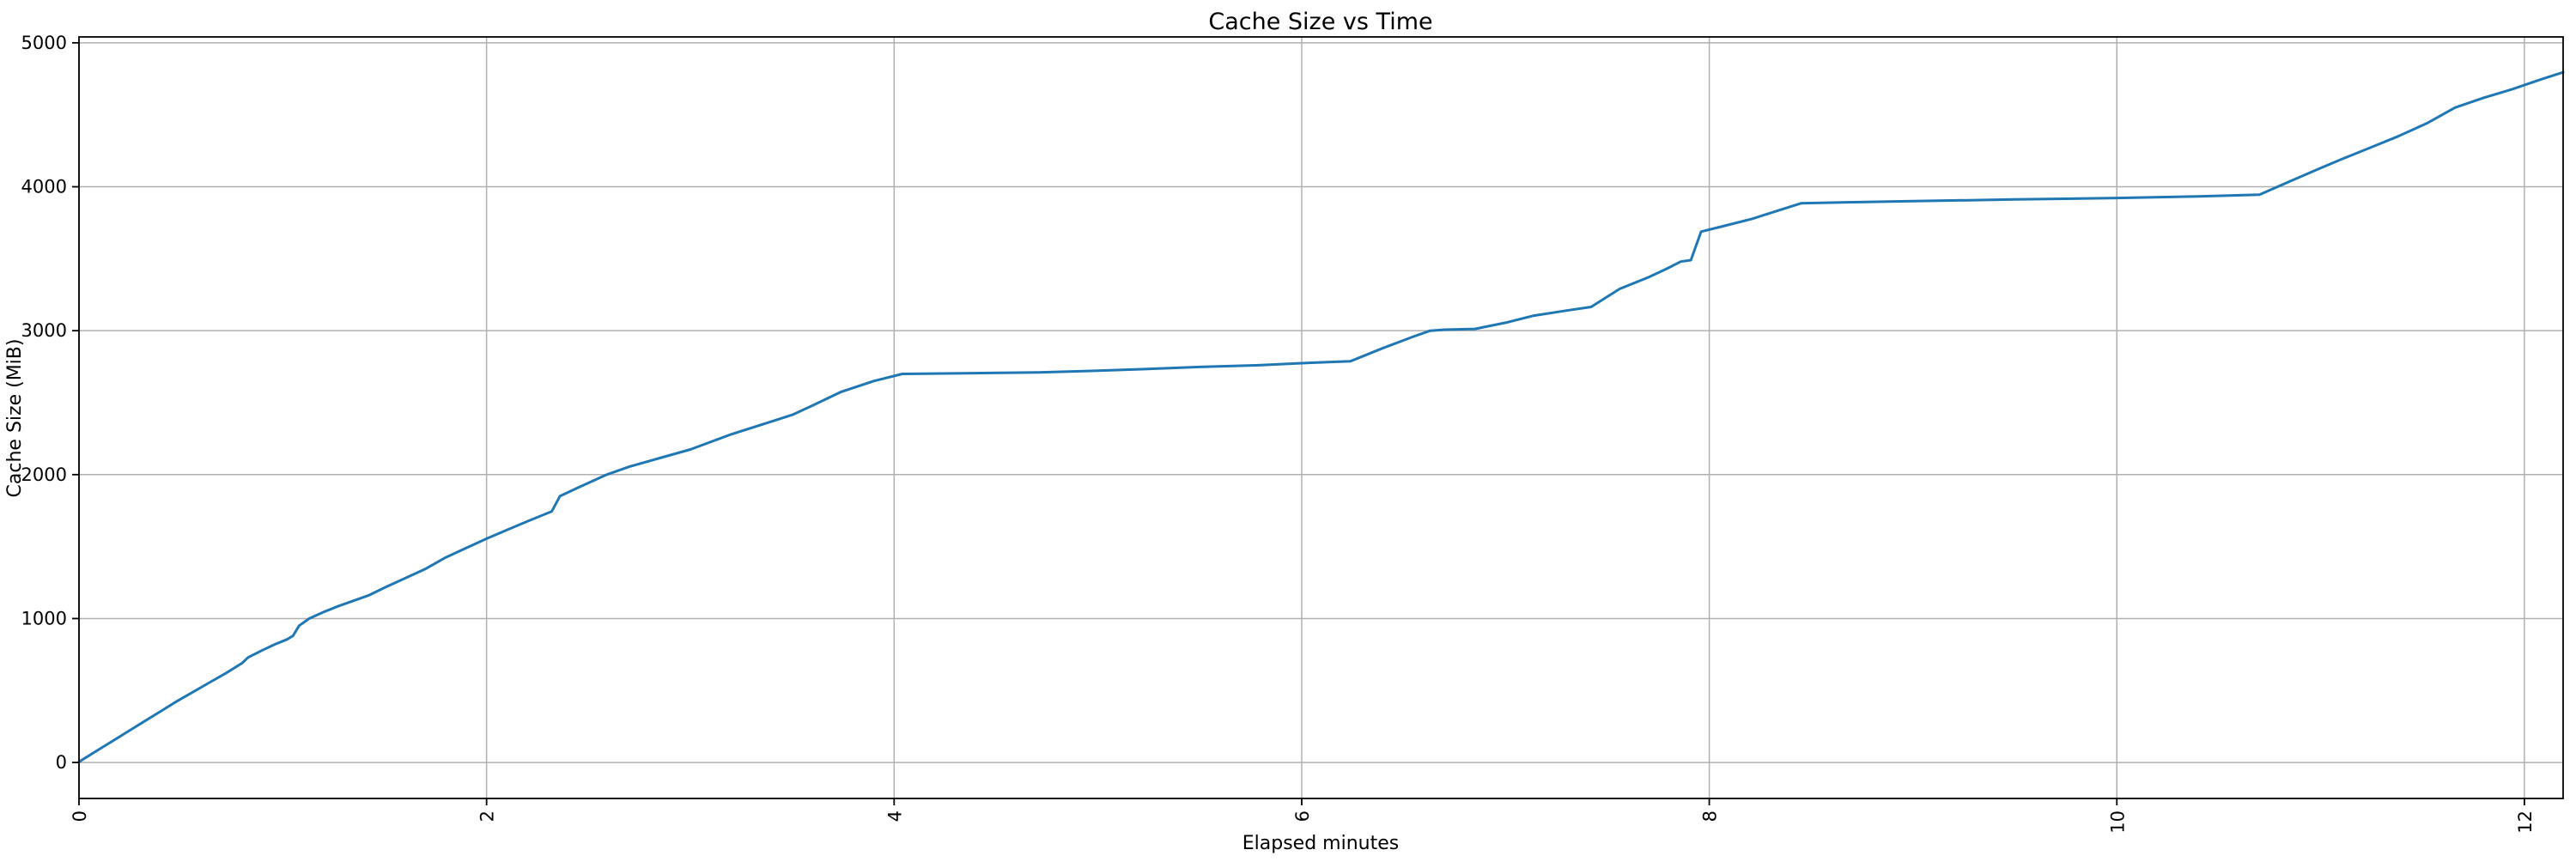 This screenshot has width=2576, height=862. What do you see at coordinates (1320, 843) in the screenshot?
I see `x-axis-label: Elapsed minutes` at bounding box center [1320, 843].